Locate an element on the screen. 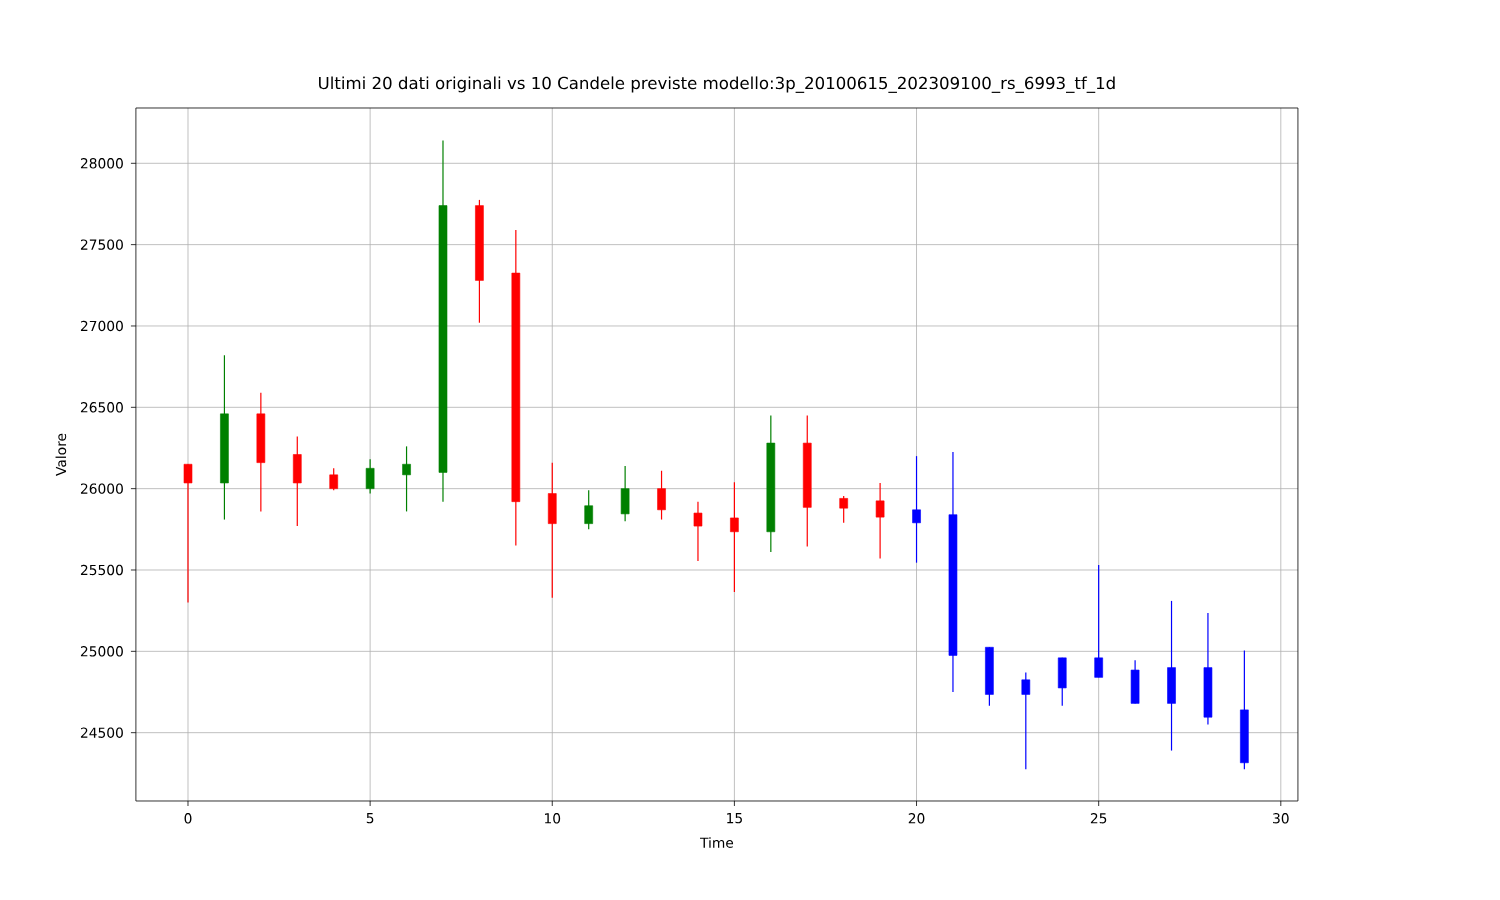 The width and height of the screenshot is (1500, 900). x-tick-label: 20 is located at coordinates (916, 818).